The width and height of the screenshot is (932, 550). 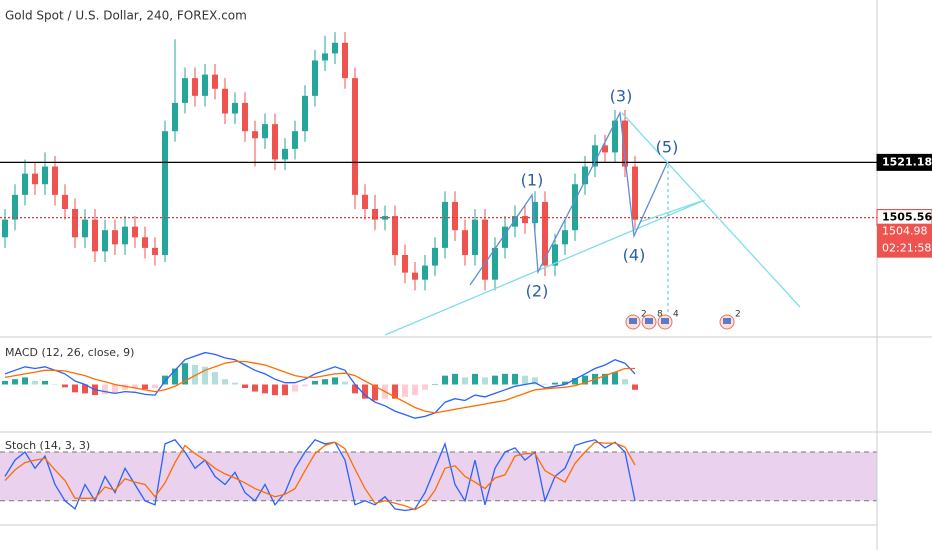 What do you see at coordinates (634, 255) in the screenshot?
I see `wave-label: (4)` at bounding box center [634, 255].